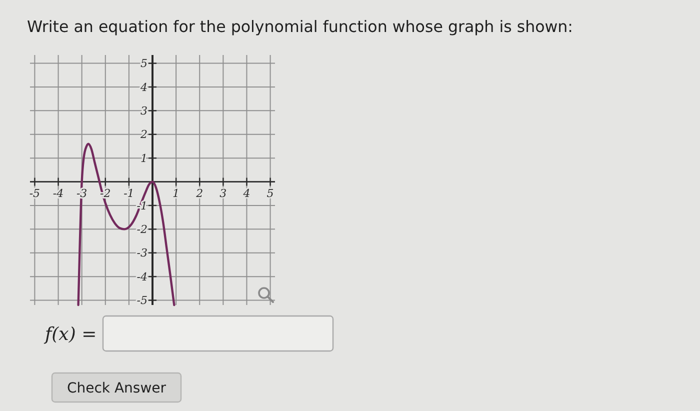 Image resolution: width=700 pixels, height=411 pixels. Describe the element at coordinates (144, 158) in the screenshot. I see `y-tick-label: 1` at that location.